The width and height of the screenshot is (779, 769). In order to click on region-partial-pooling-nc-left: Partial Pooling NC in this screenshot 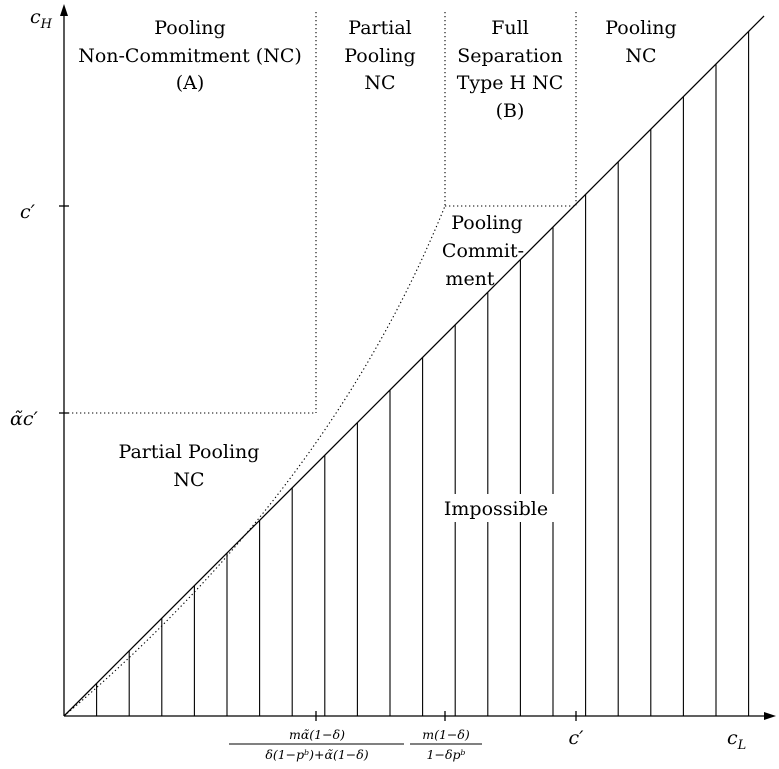, I will do `click(189, 466)`.